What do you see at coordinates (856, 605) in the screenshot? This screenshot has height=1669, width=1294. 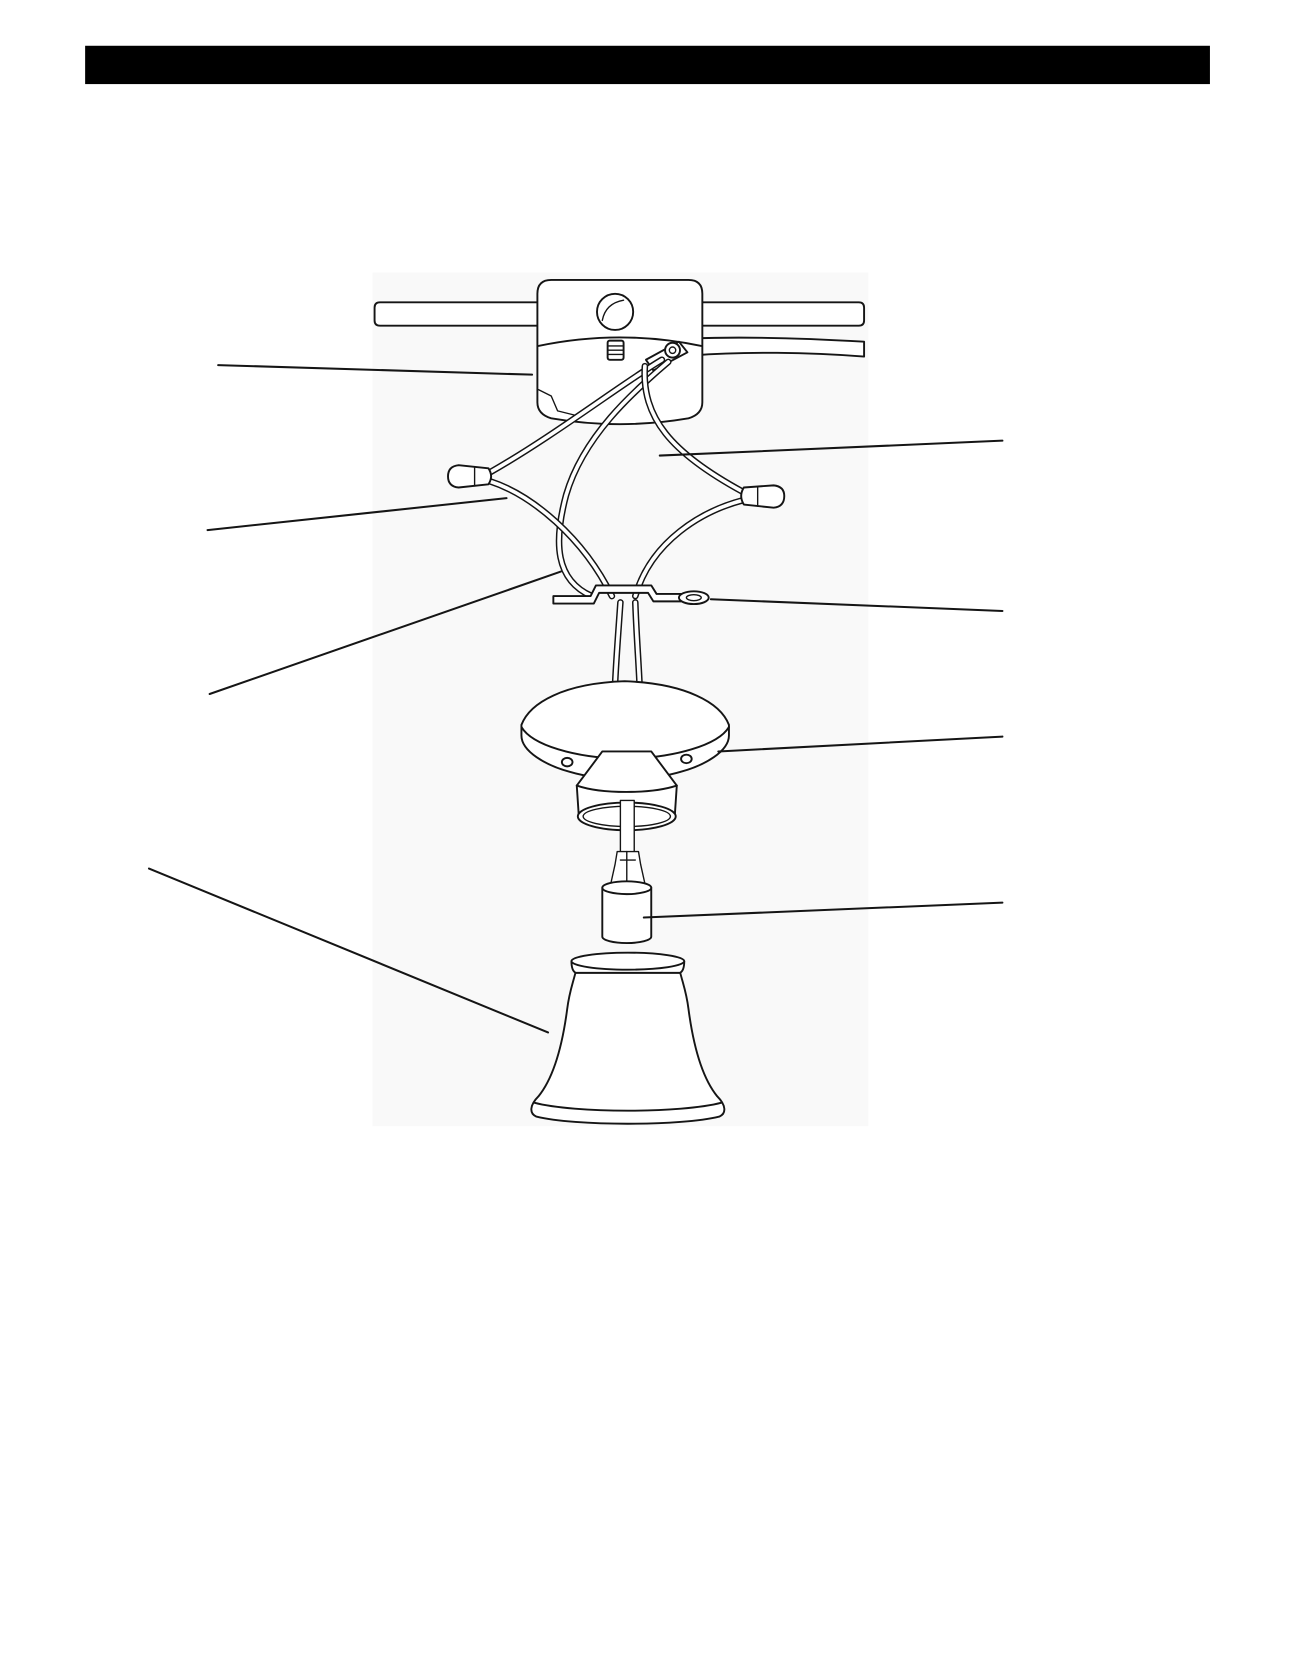 I see `callout-line-mounting-strap` at bounding box center [856, 605].